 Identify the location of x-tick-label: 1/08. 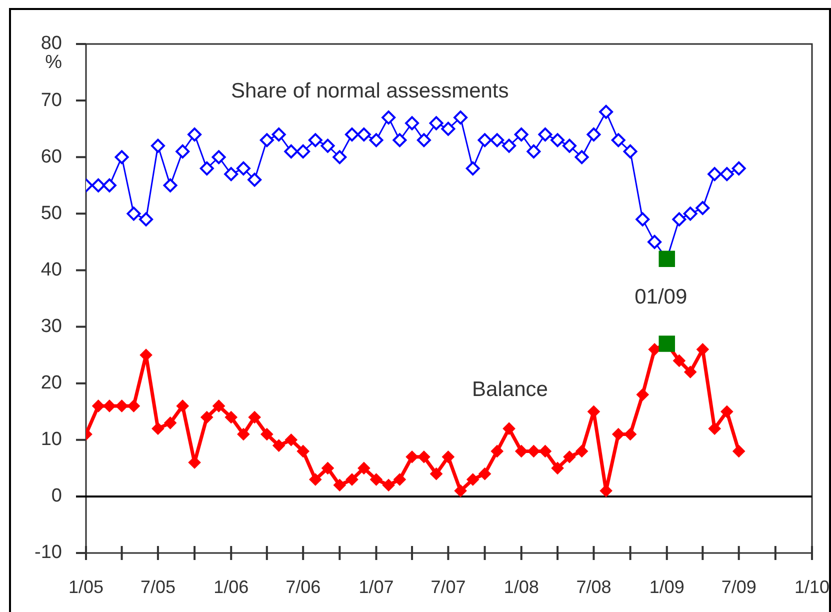
(521, 586).